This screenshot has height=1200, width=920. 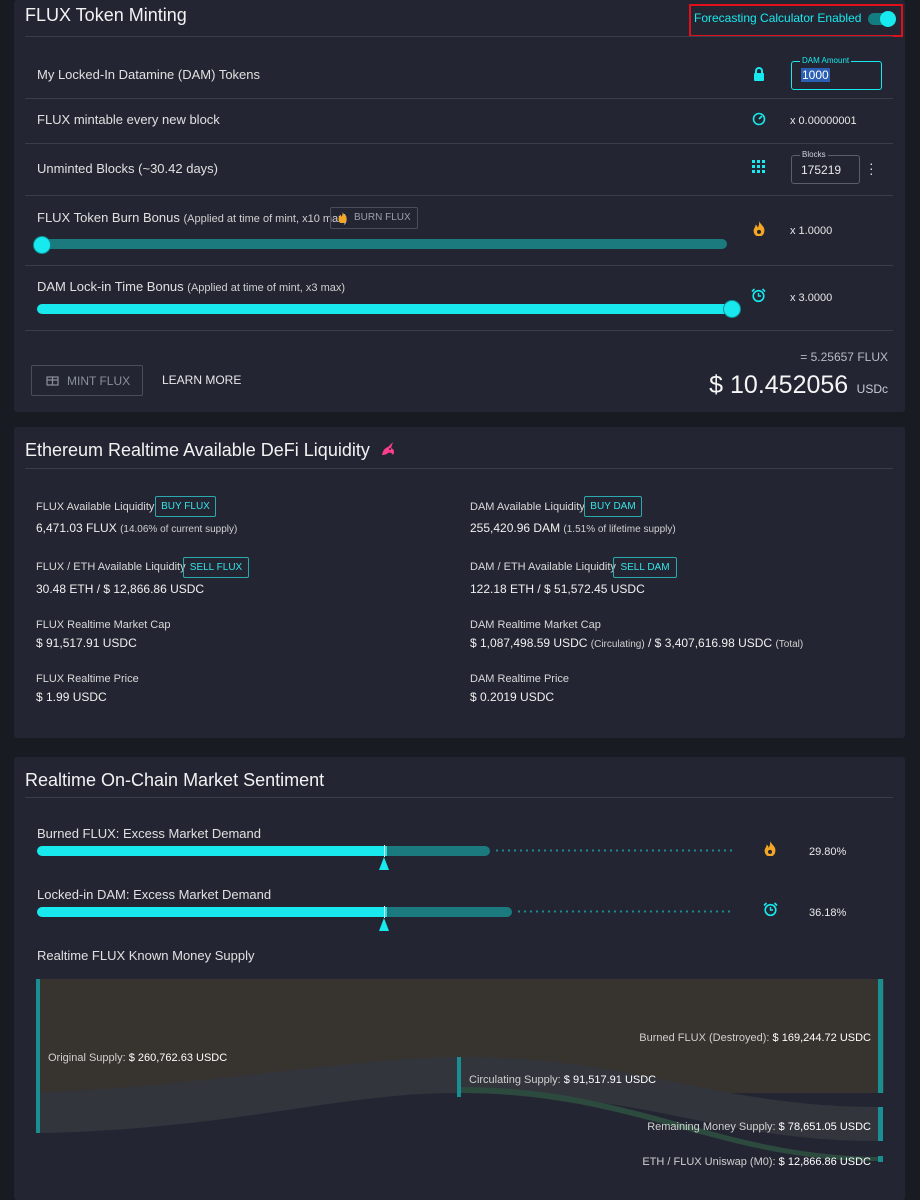 I want to click on dam-liquidity-note: (1.51% of lifetime supply), so click(x=619, y=529).